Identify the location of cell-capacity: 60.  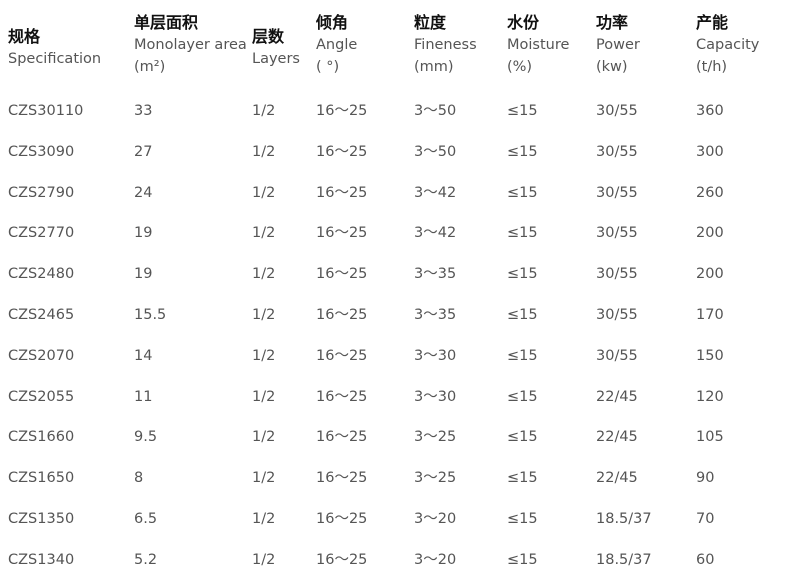
(705, 559).